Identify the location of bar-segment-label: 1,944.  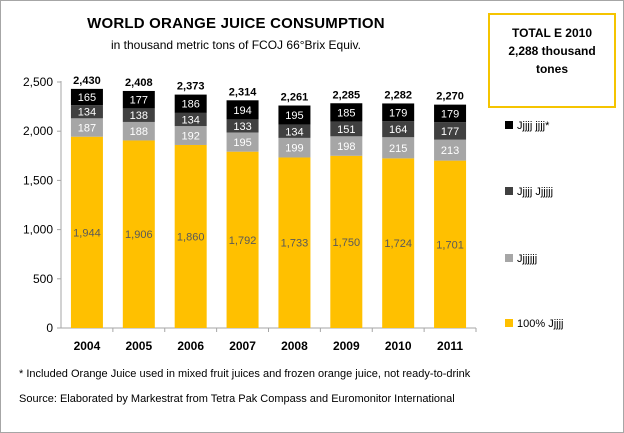
(87, 233).